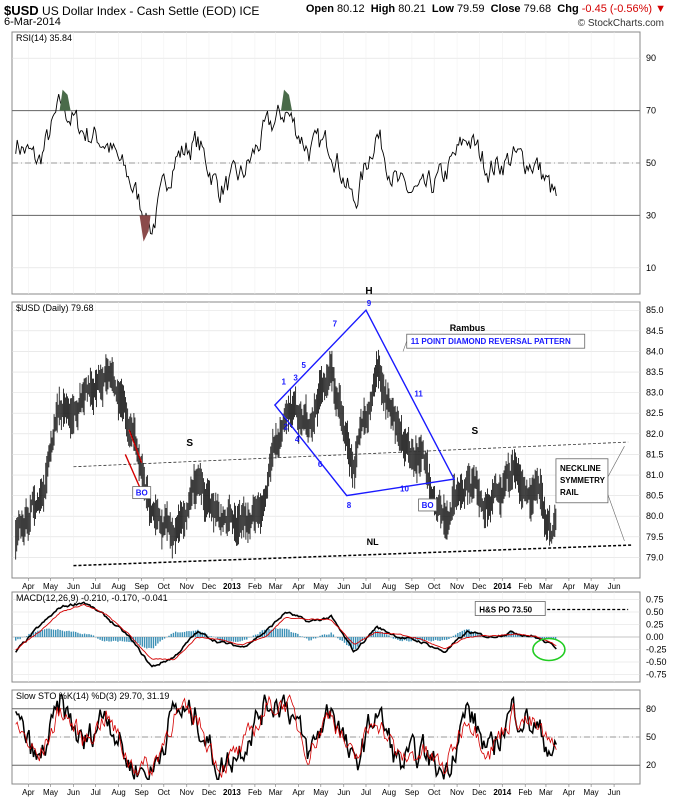  Describe the element at coordinates (364, 403) in the screenshot. I see `diamond-pattern` at that location.